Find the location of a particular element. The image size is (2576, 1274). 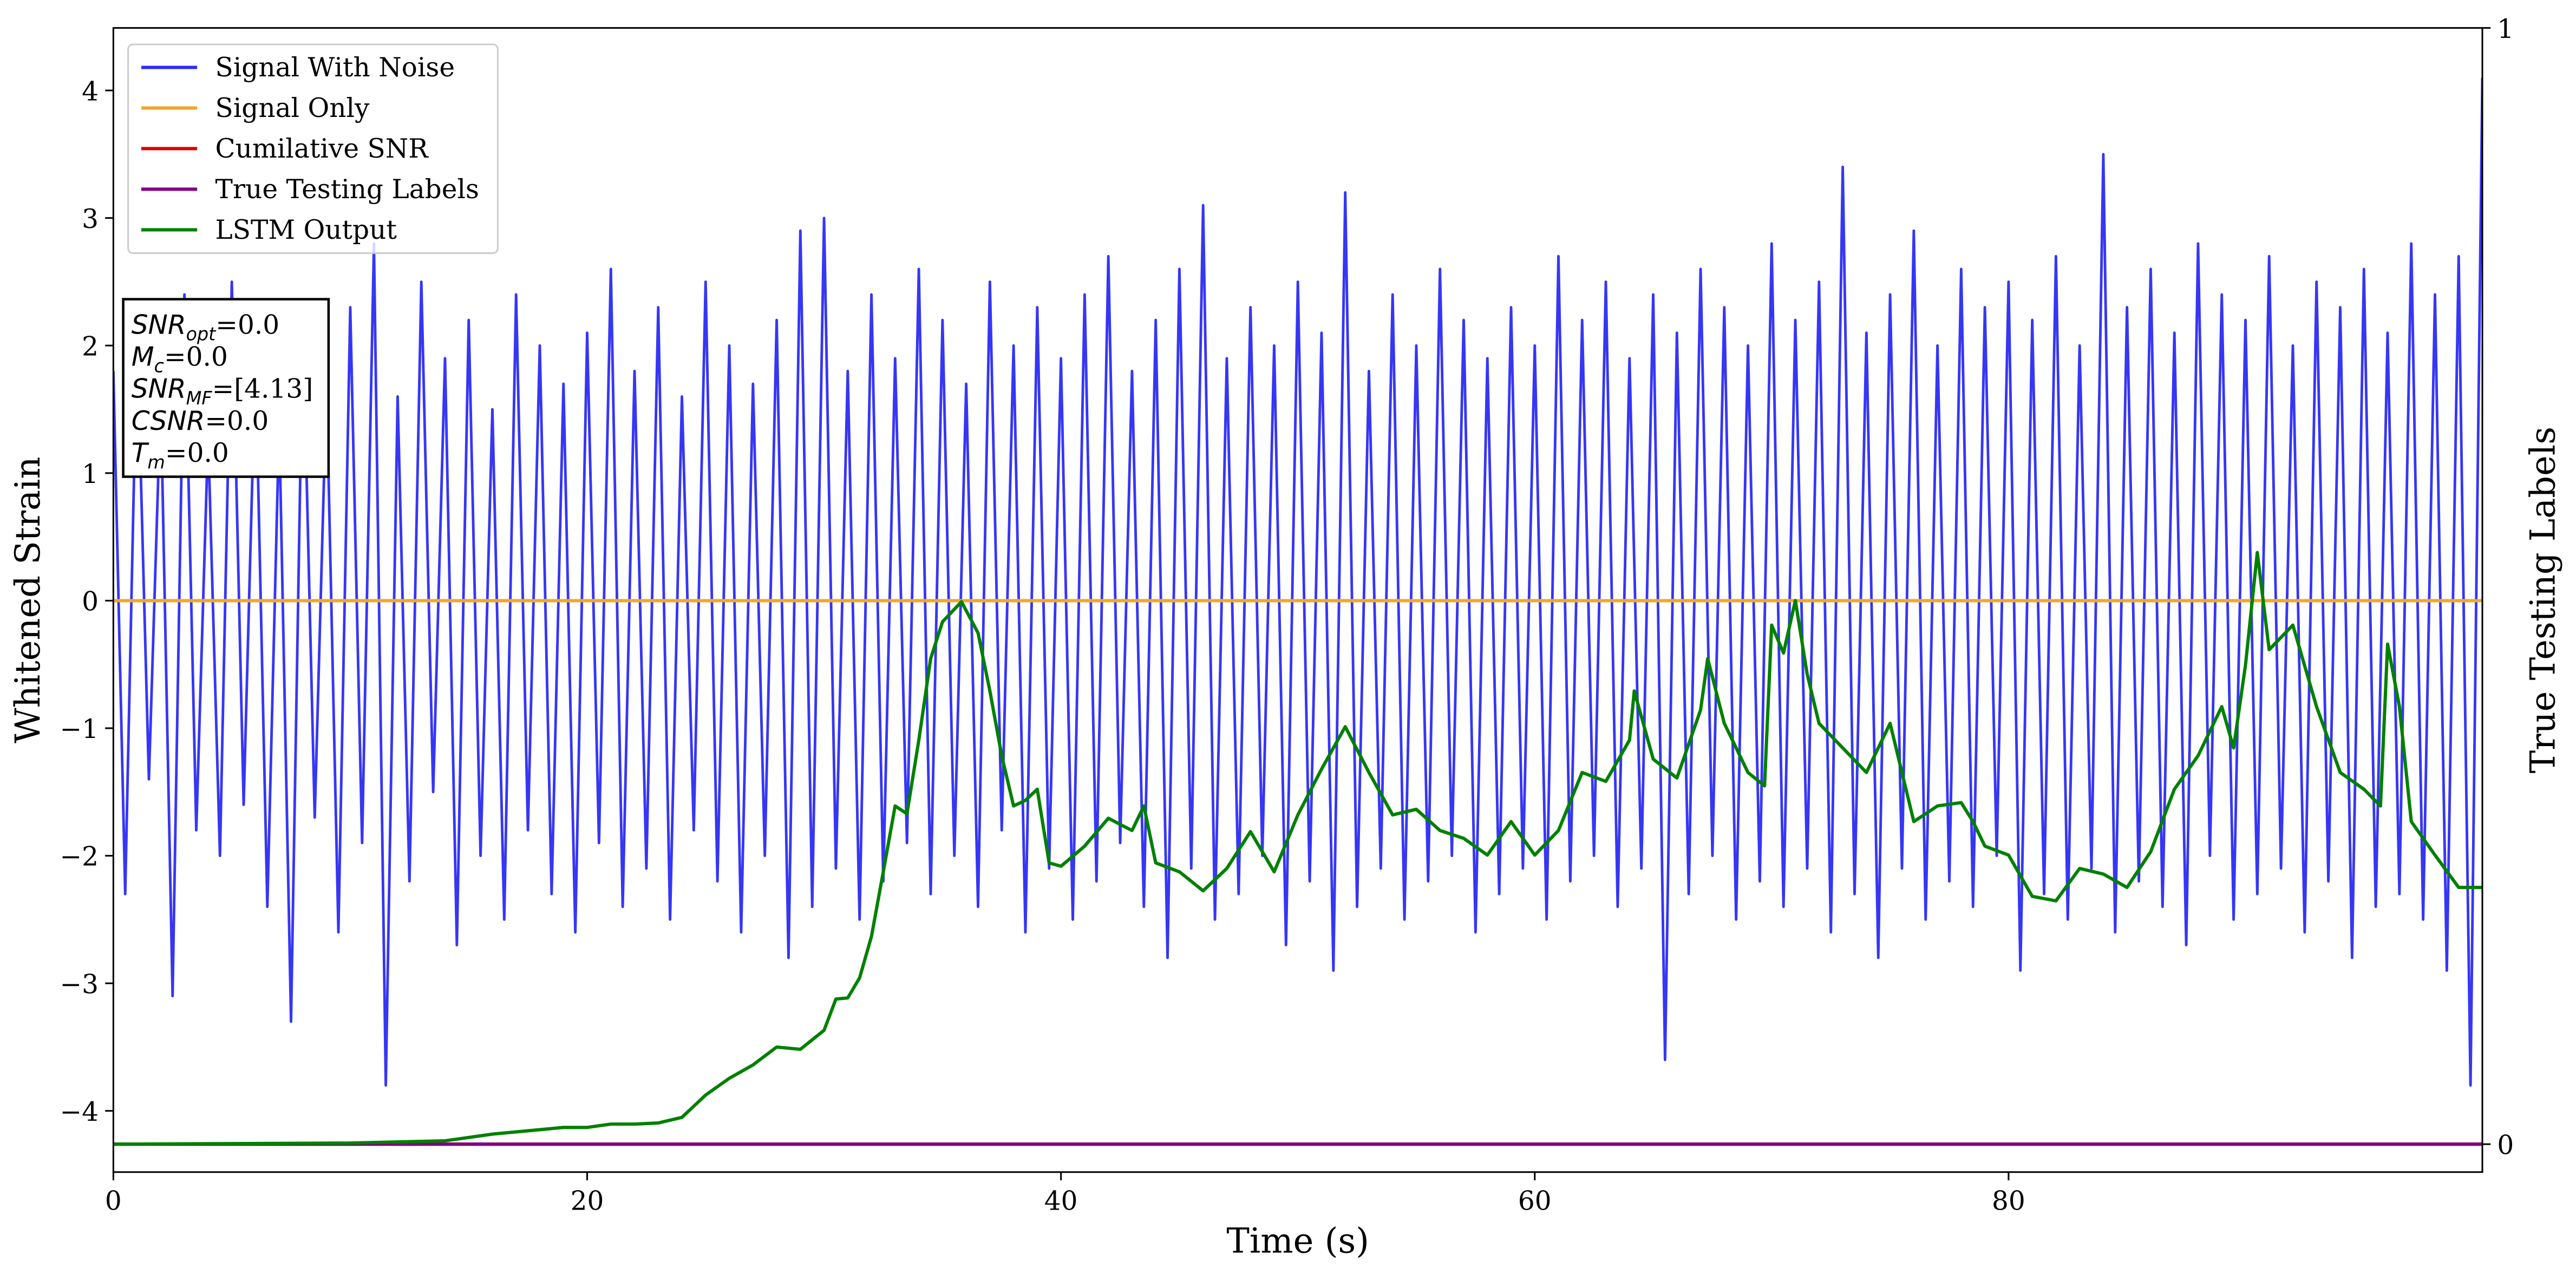

annotation-subscript: MF is located at coordinates (199, 398).